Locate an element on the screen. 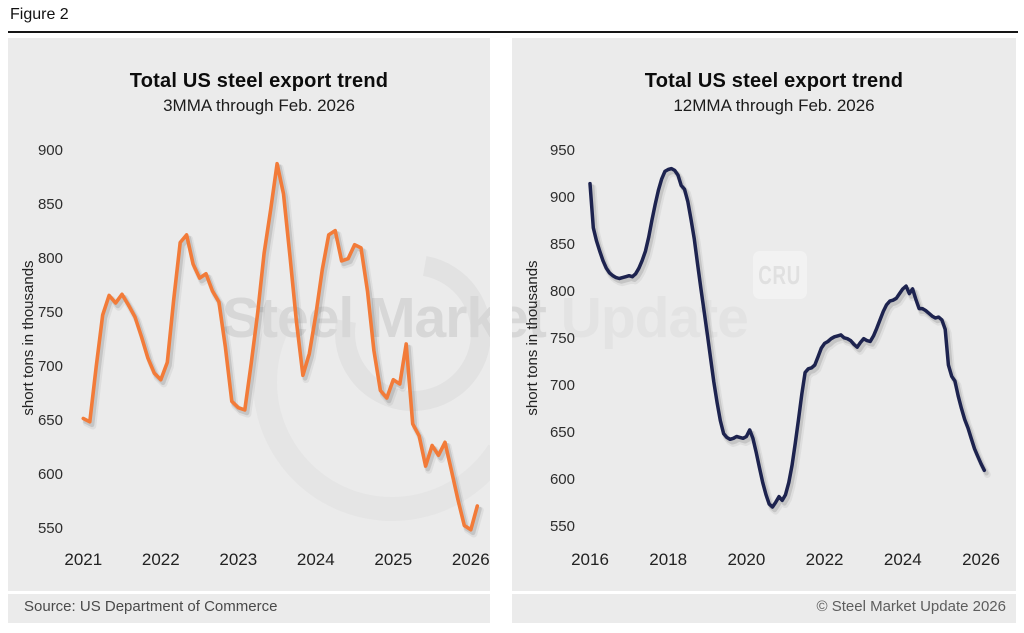 Image resolution: width=1024 pixels, height=633 pixels. figure-rule is located at coordinates (513, 32).